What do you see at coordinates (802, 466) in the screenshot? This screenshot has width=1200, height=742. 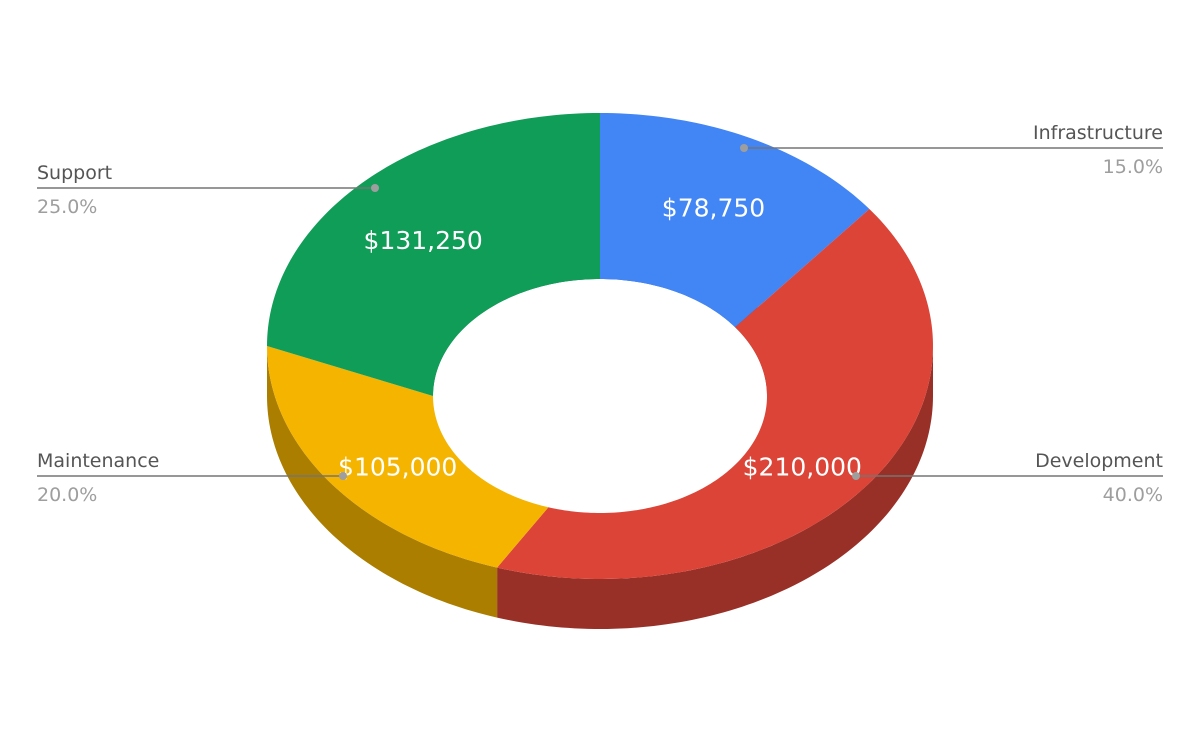 I see `value-label-development: $210,000` at bounding box center [802, 466].